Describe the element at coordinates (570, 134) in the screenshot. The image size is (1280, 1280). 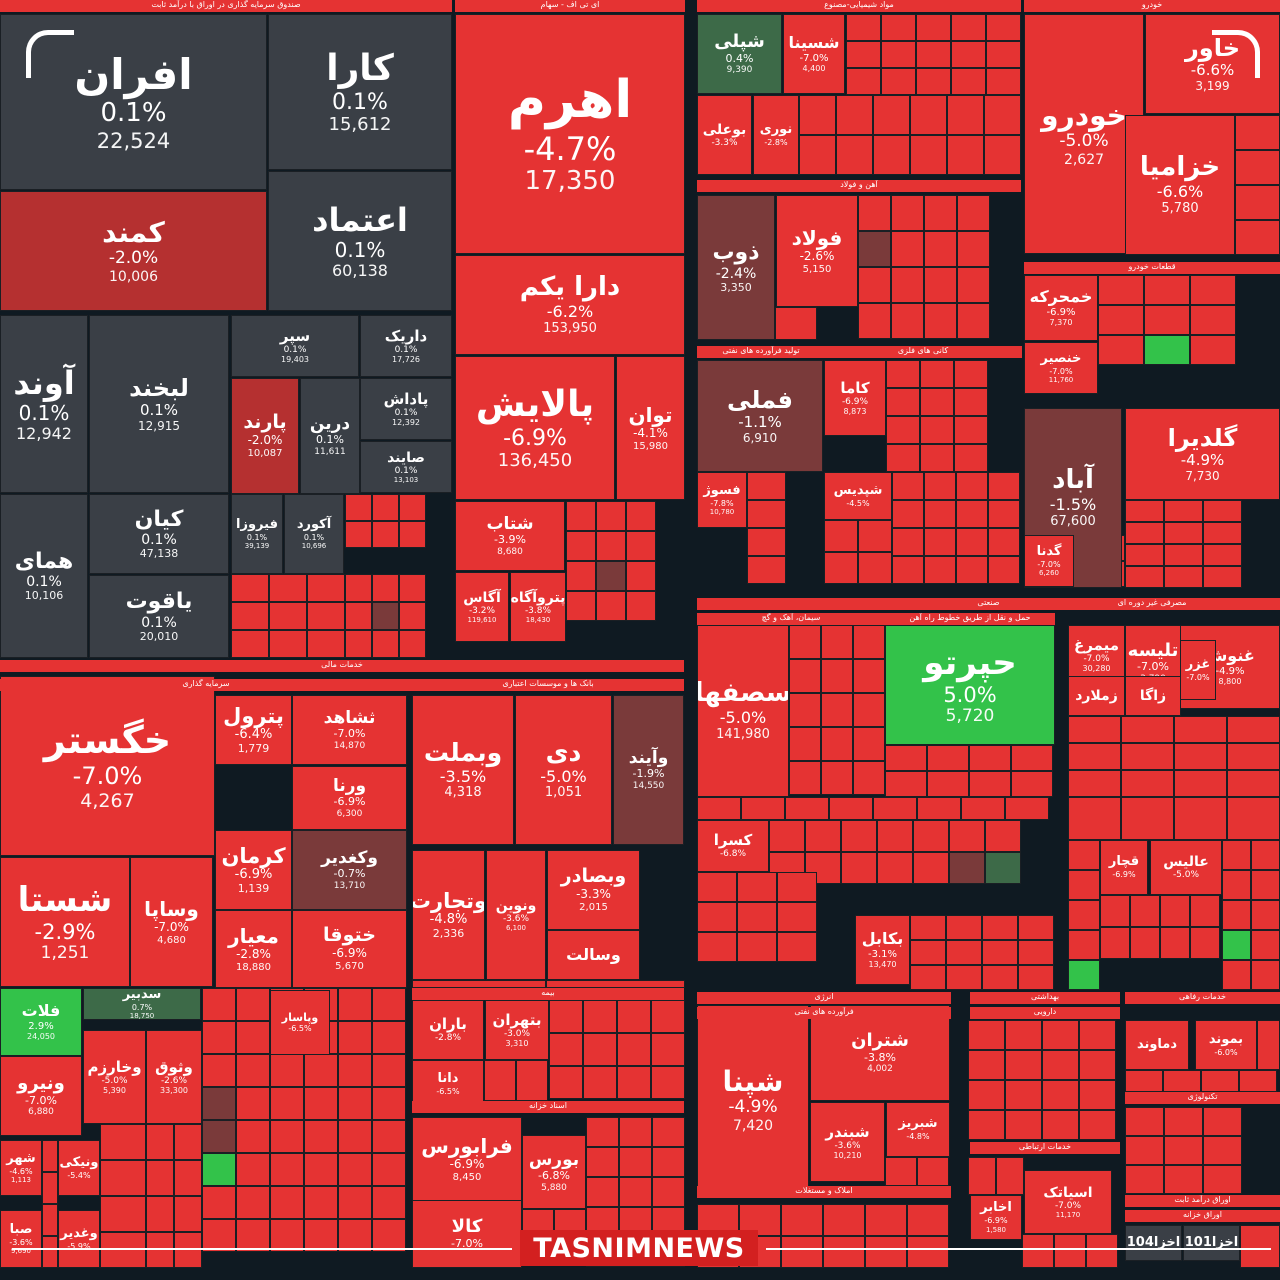
I see `stock-tile: اهرم -4.7% 17,350` at that location.